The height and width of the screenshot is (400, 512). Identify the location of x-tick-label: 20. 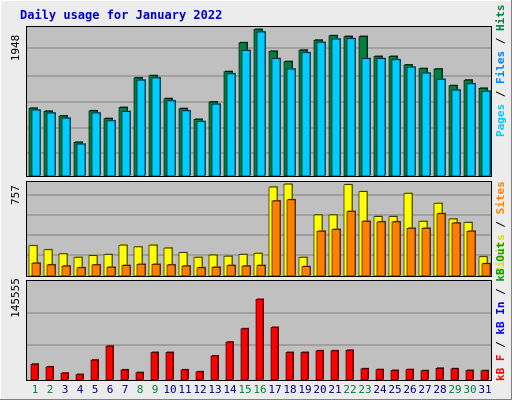
(319, 389).